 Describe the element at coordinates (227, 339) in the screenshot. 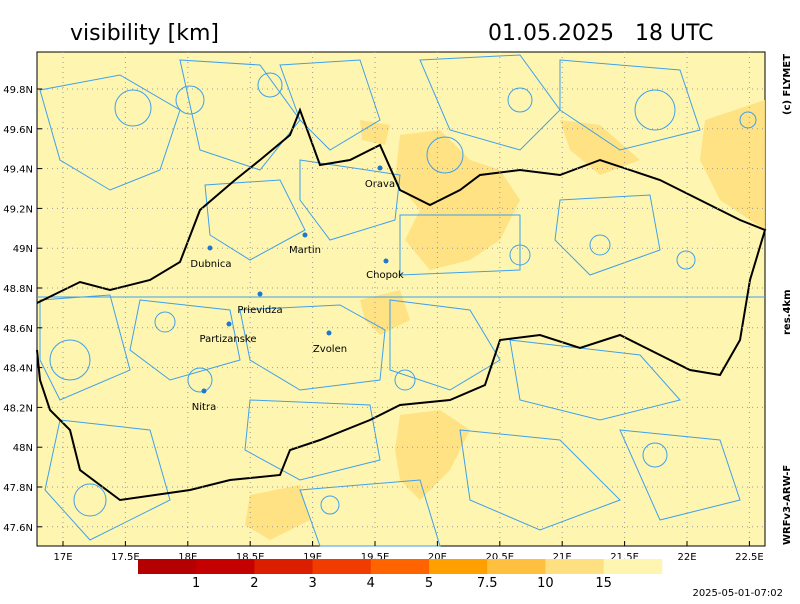

I see `city-label: Partizanske` at that location.